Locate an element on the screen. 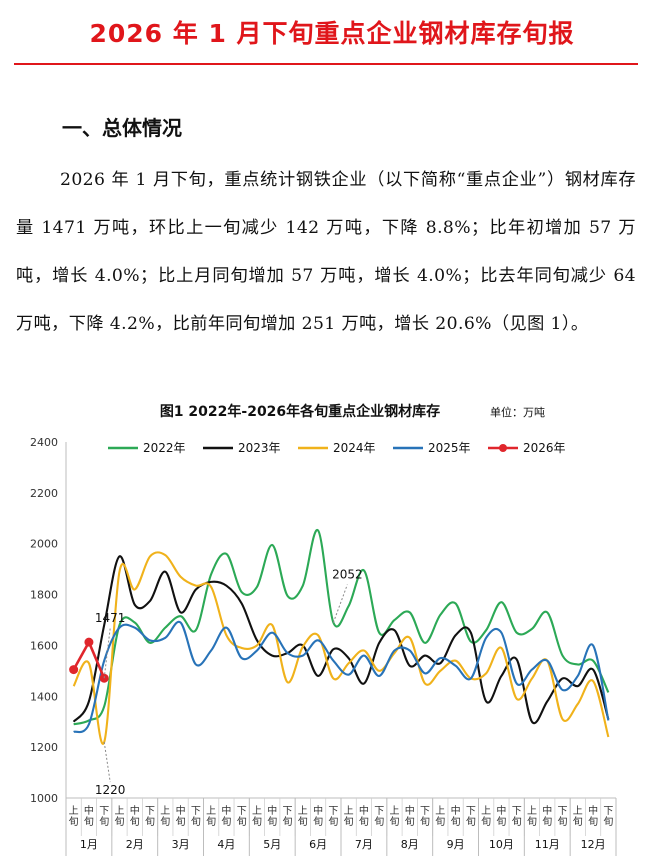 This screenshot has width=664, height=860. annotation-label: 1220 is located at coordinates (110, 790).